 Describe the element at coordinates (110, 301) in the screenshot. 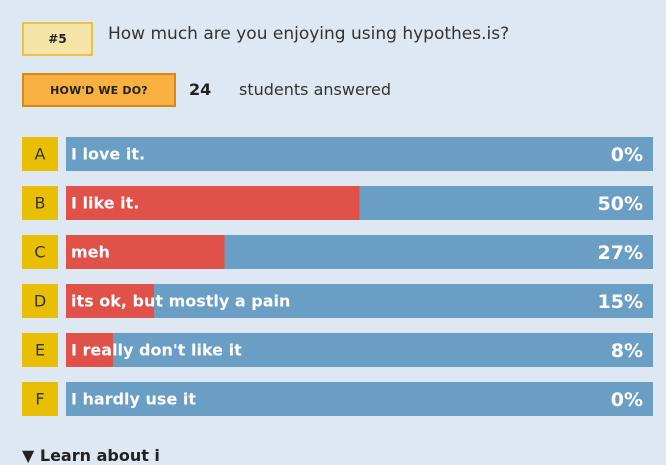

I see `bar-fill-d` at that location.